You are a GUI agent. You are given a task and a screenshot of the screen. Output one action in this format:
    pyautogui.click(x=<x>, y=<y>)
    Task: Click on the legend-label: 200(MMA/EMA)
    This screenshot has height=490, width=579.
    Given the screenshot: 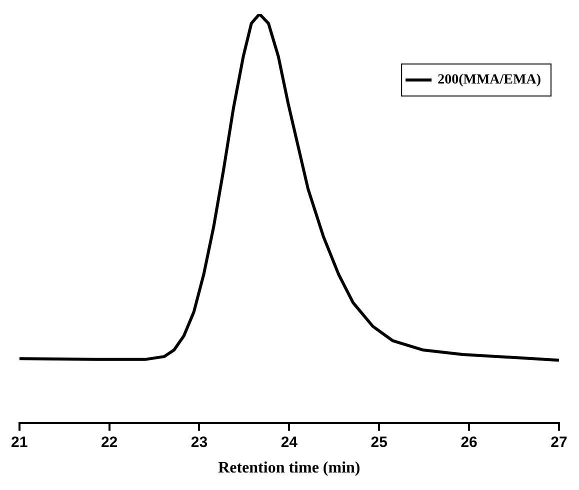 What is the action you would take?
    pyautogui.click(x=490, y=80)
    